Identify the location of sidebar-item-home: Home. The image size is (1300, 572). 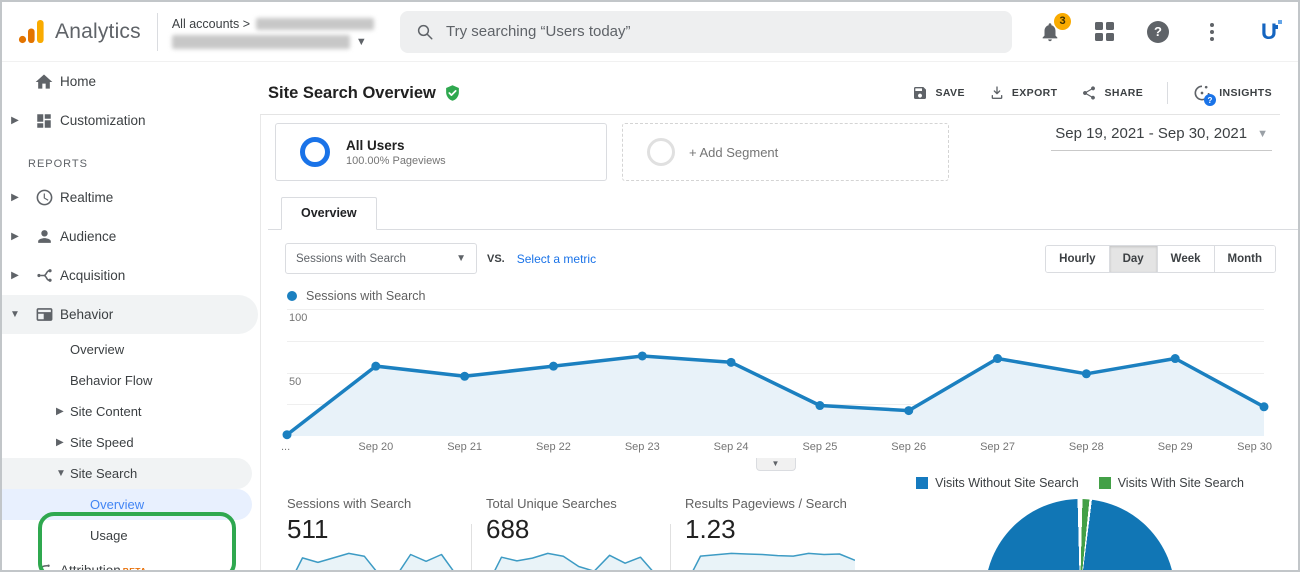
(131, 81).